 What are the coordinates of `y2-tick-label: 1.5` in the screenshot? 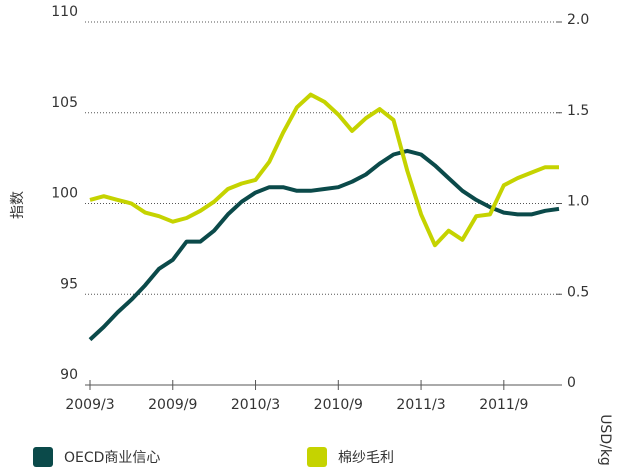 It's located at (578, 111).